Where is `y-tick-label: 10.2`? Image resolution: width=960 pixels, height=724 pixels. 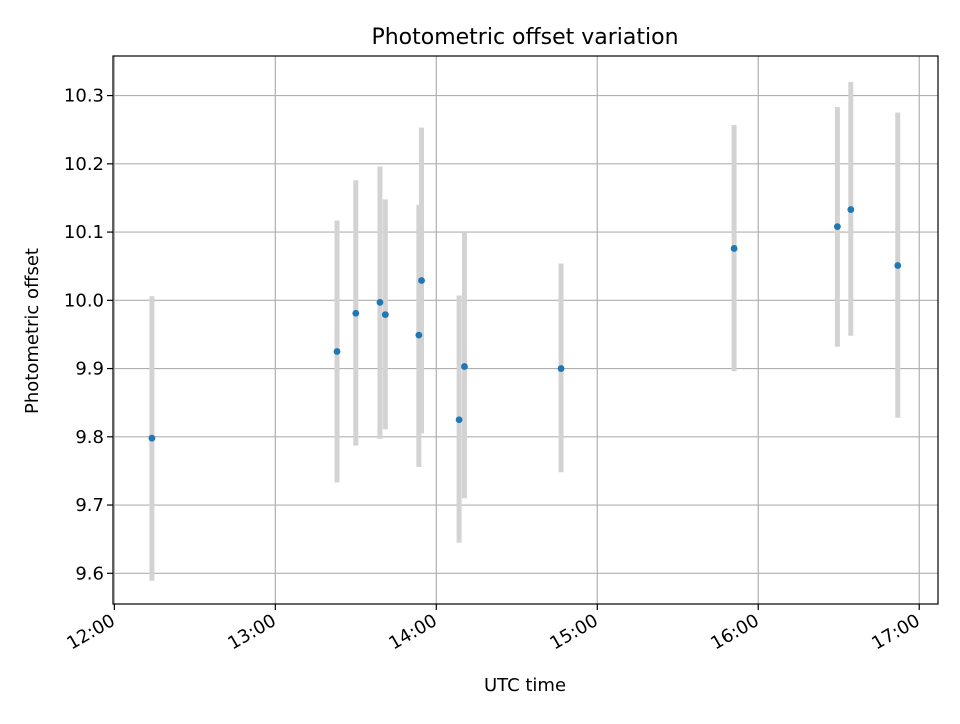 y-tick-label: 10.2 is located at coordinates (84, 164).